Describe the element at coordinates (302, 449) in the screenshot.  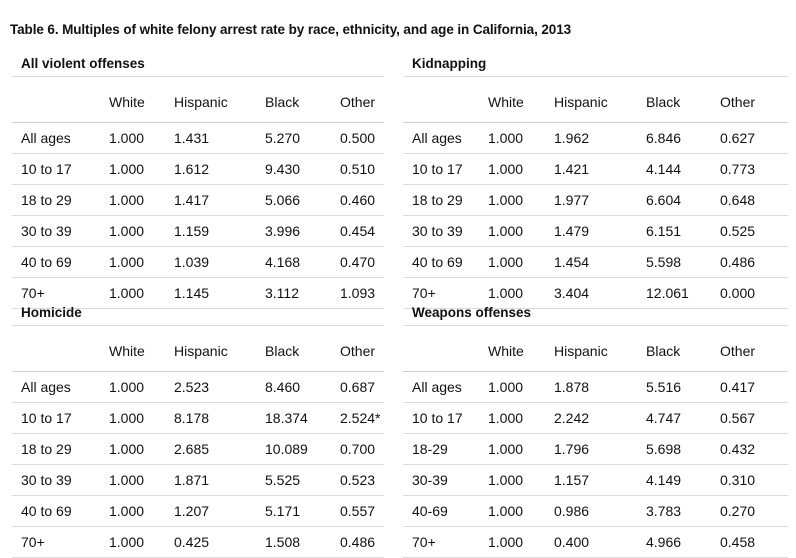
I see `value-cell: 10.089` at that location.